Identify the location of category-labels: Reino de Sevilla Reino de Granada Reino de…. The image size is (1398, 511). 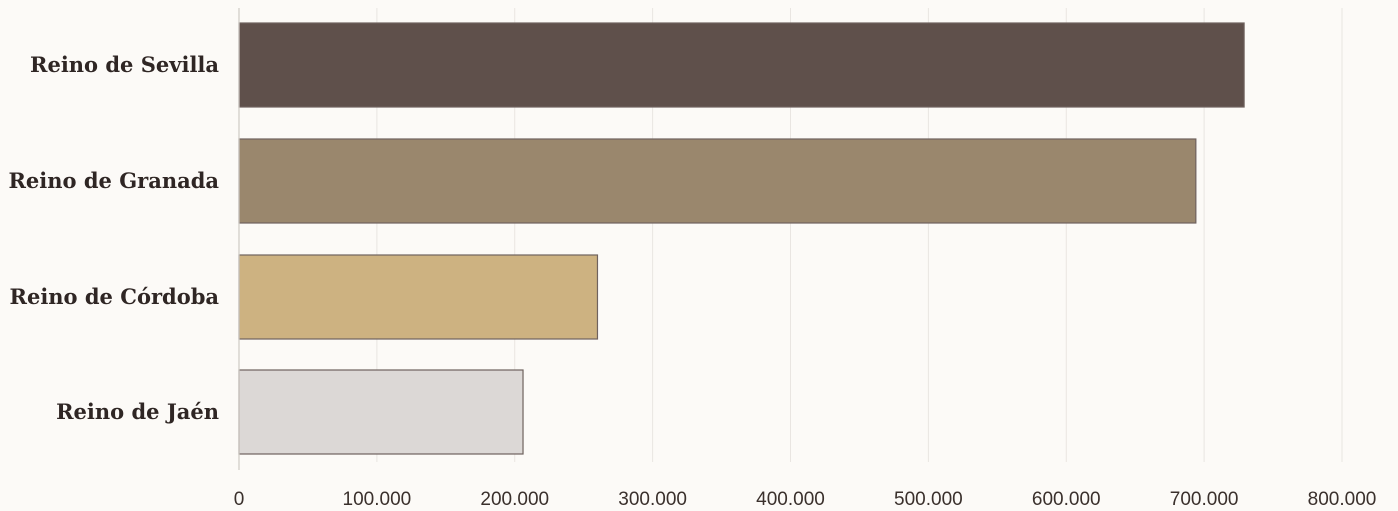
(113, 238).